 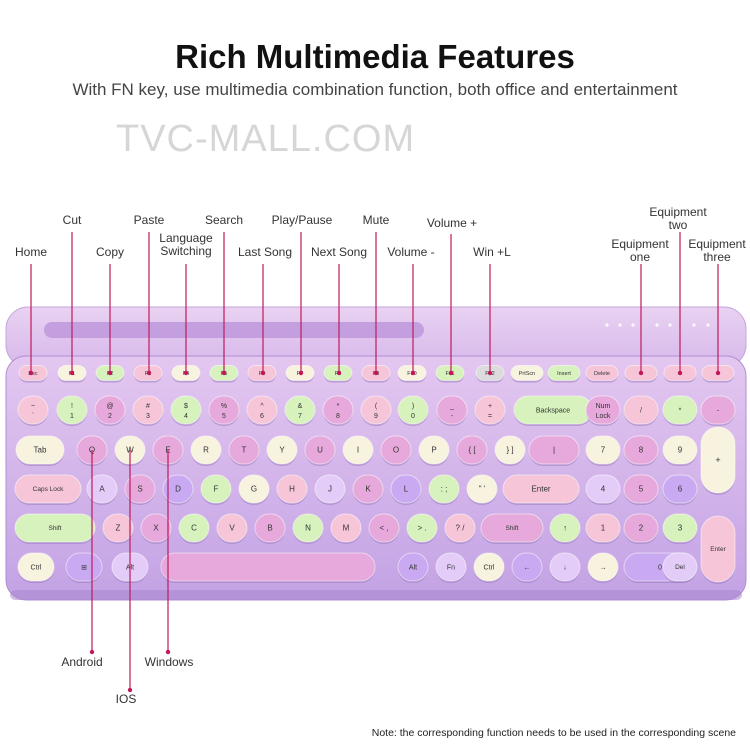 I want to click on key-row4-6: N, so click(x=308, y=528).